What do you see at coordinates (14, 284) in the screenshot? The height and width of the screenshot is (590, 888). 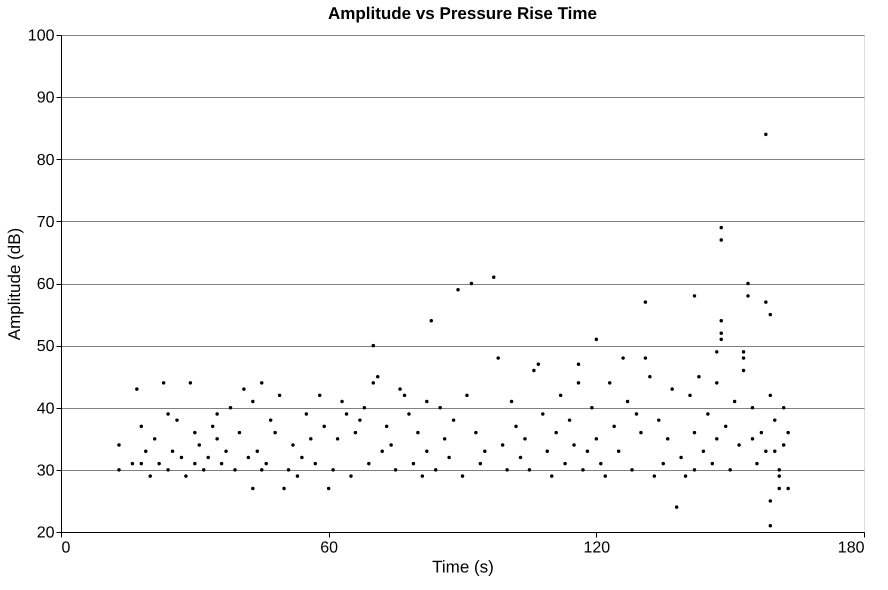 I see `y-axis-title: Amplitude (dB)` at bounding box center [14, 284].